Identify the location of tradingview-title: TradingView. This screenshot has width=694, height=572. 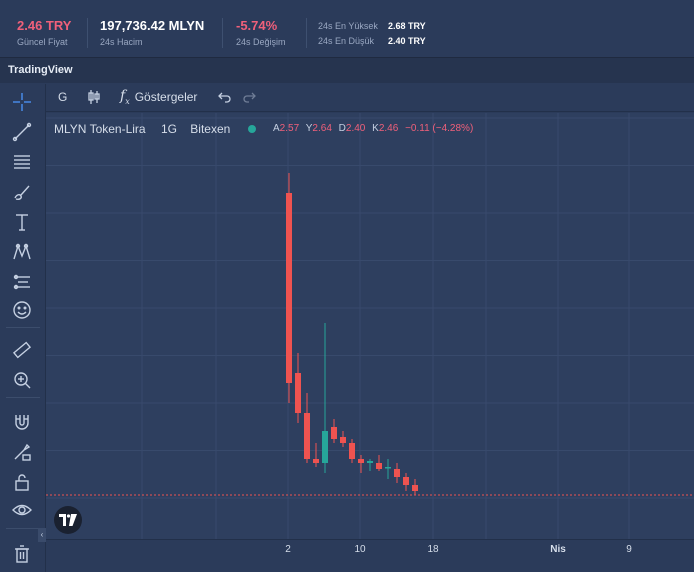
(40, 70).